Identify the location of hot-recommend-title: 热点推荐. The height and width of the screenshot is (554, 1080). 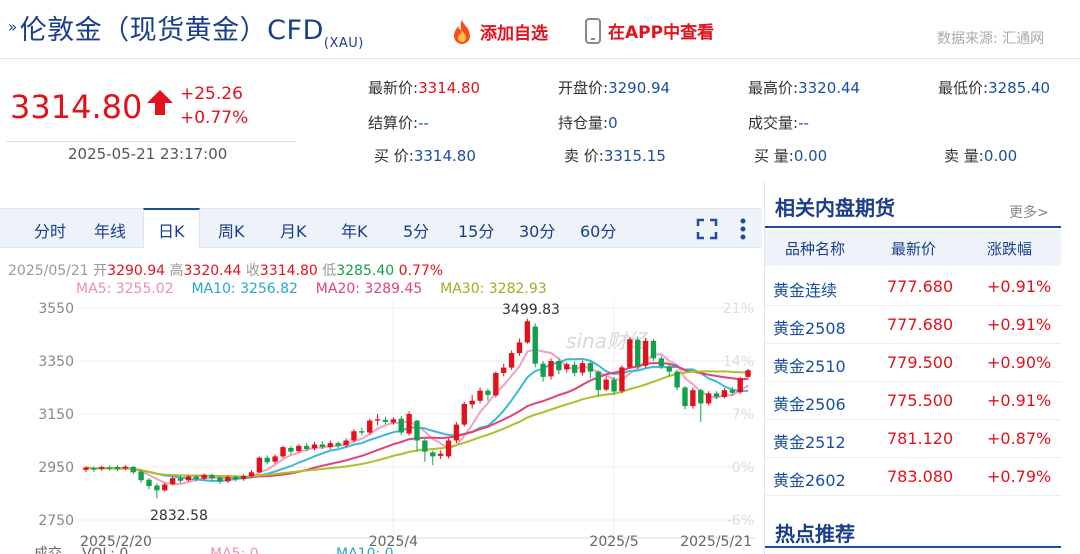
(815, 534).